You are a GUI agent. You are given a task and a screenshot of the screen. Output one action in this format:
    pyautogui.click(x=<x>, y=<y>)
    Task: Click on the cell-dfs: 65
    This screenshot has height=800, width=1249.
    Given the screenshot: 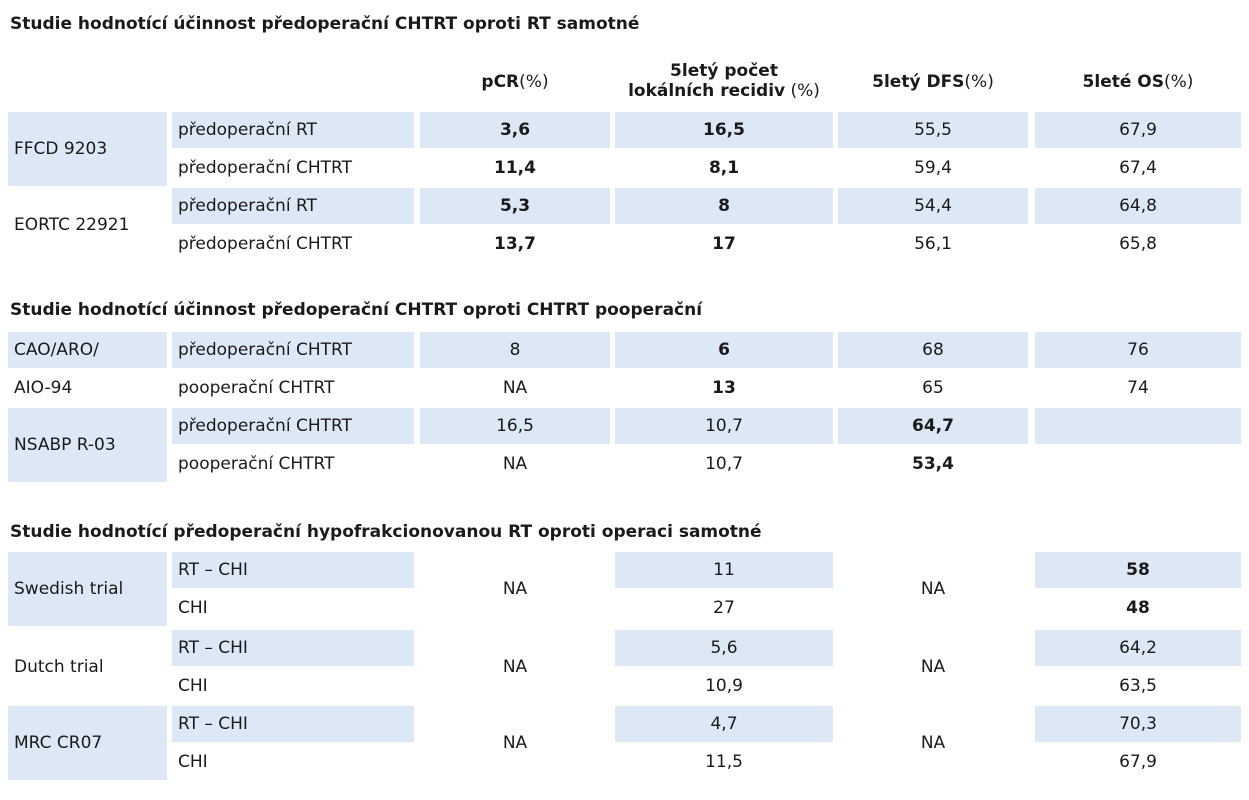 What is the action you would take?
    pyautogui.click(x=933, y=388)
    